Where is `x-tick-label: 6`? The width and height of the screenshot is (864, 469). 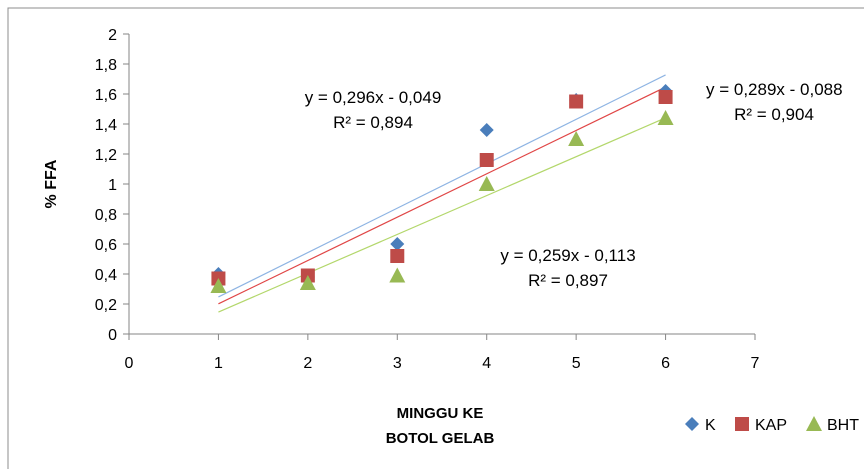 x-tick-label: 6 is located at coordinates (665, 363).